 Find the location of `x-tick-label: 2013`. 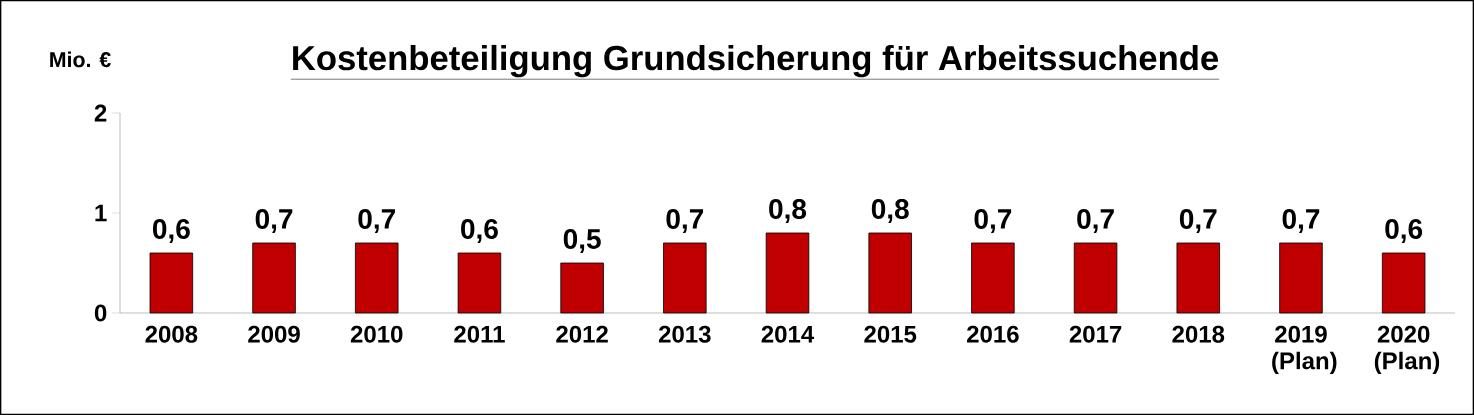

x-tick-label: 2013 is located at coordinates (684, 334).